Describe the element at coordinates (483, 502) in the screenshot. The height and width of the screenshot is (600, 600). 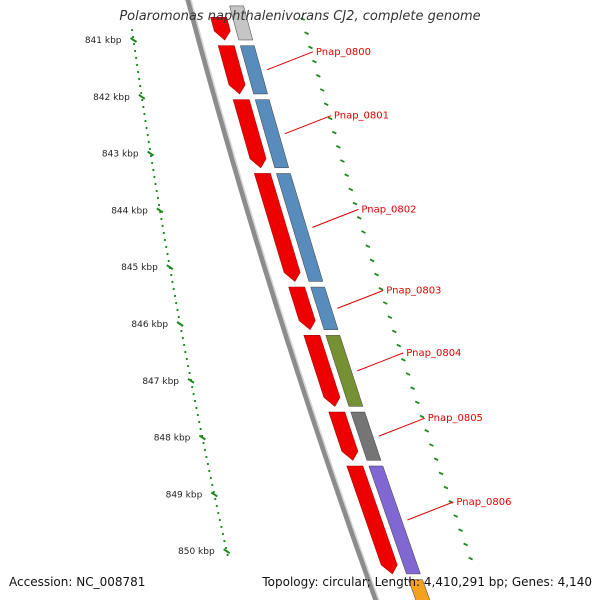
I see `gene-label: Pnap_0806` at that location.